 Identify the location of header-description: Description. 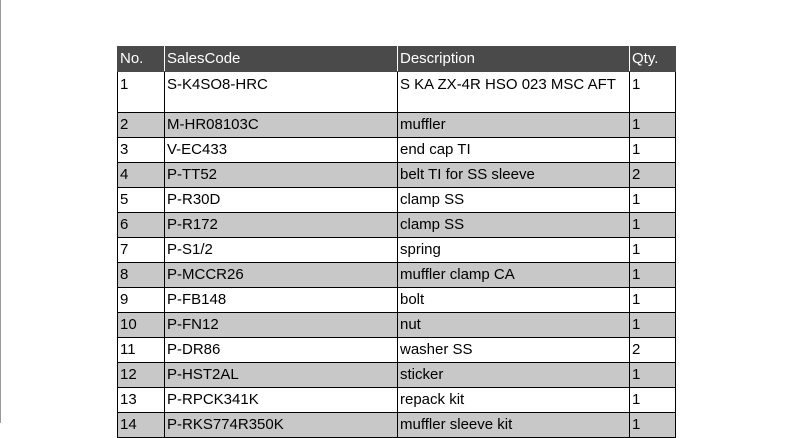
(513, 59).